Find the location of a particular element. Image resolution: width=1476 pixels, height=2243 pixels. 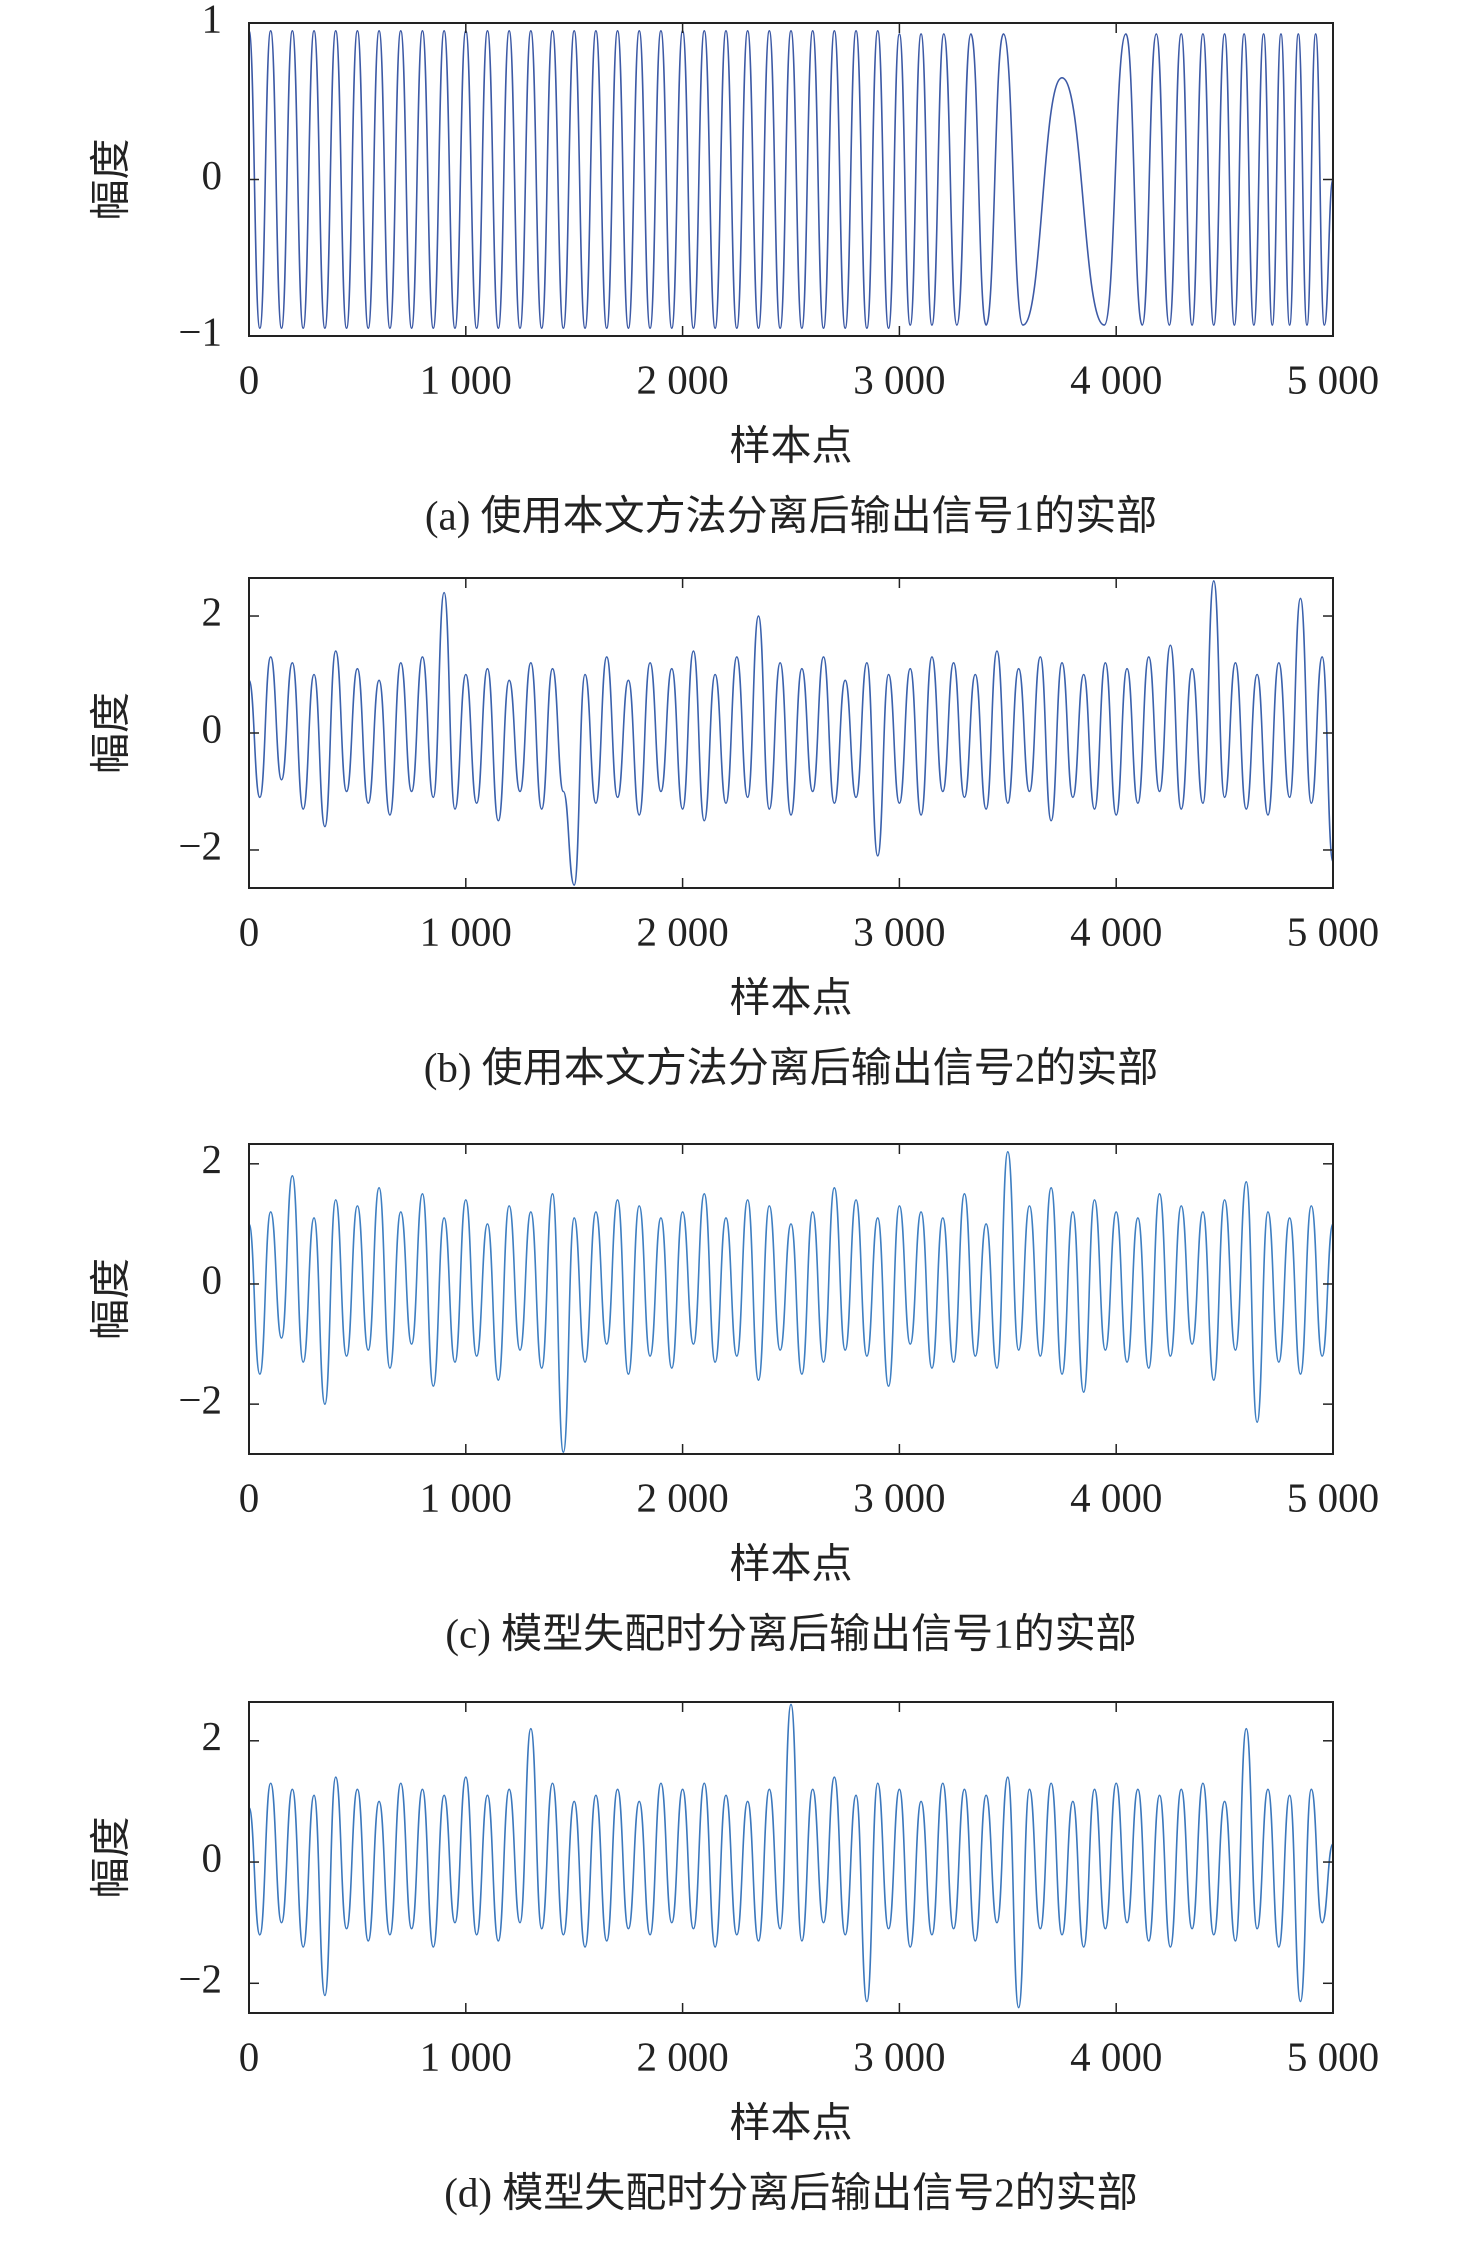

chart-caption: (d) 模型失配时分离后输出信号2的实部 is located at coordinates (791, 2192).